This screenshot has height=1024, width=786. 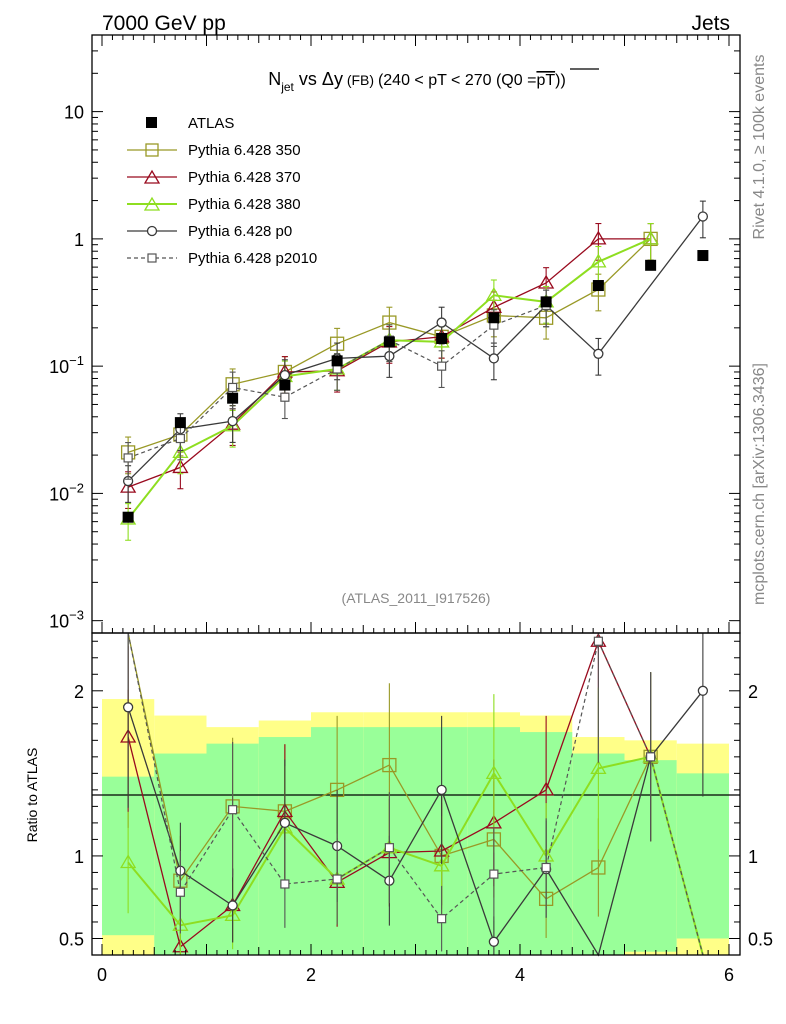 What do you see at coordinates (545, 80) in the screenshot?
I see `title-pt: pT` at bounding box center [545, 80].